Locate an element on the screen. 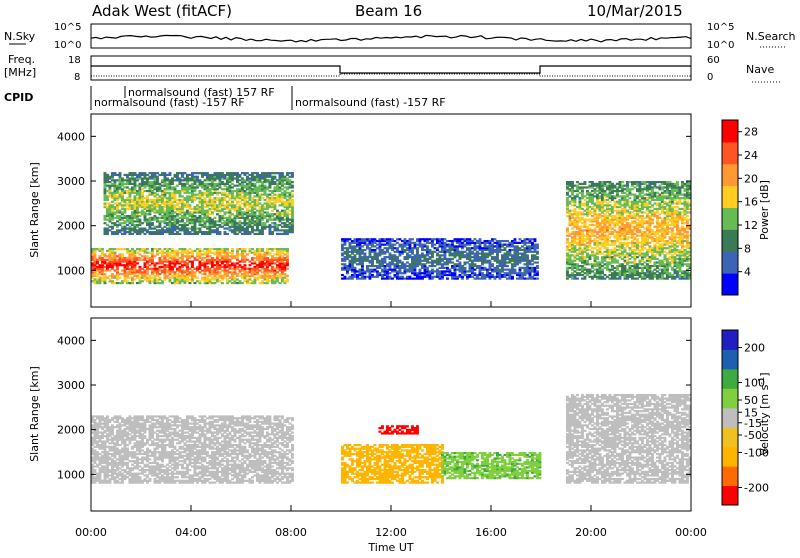 The height and width of the screenshot is (558, 800). noise-search-label: N.Search is located at coordinates (771, 36).